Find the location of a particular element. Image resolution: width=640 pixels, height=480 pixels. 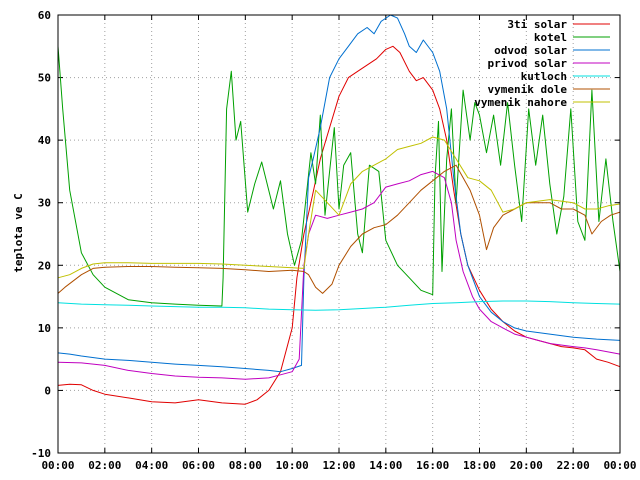

y-tick-label: 30 is located at coordinates (44, 203).